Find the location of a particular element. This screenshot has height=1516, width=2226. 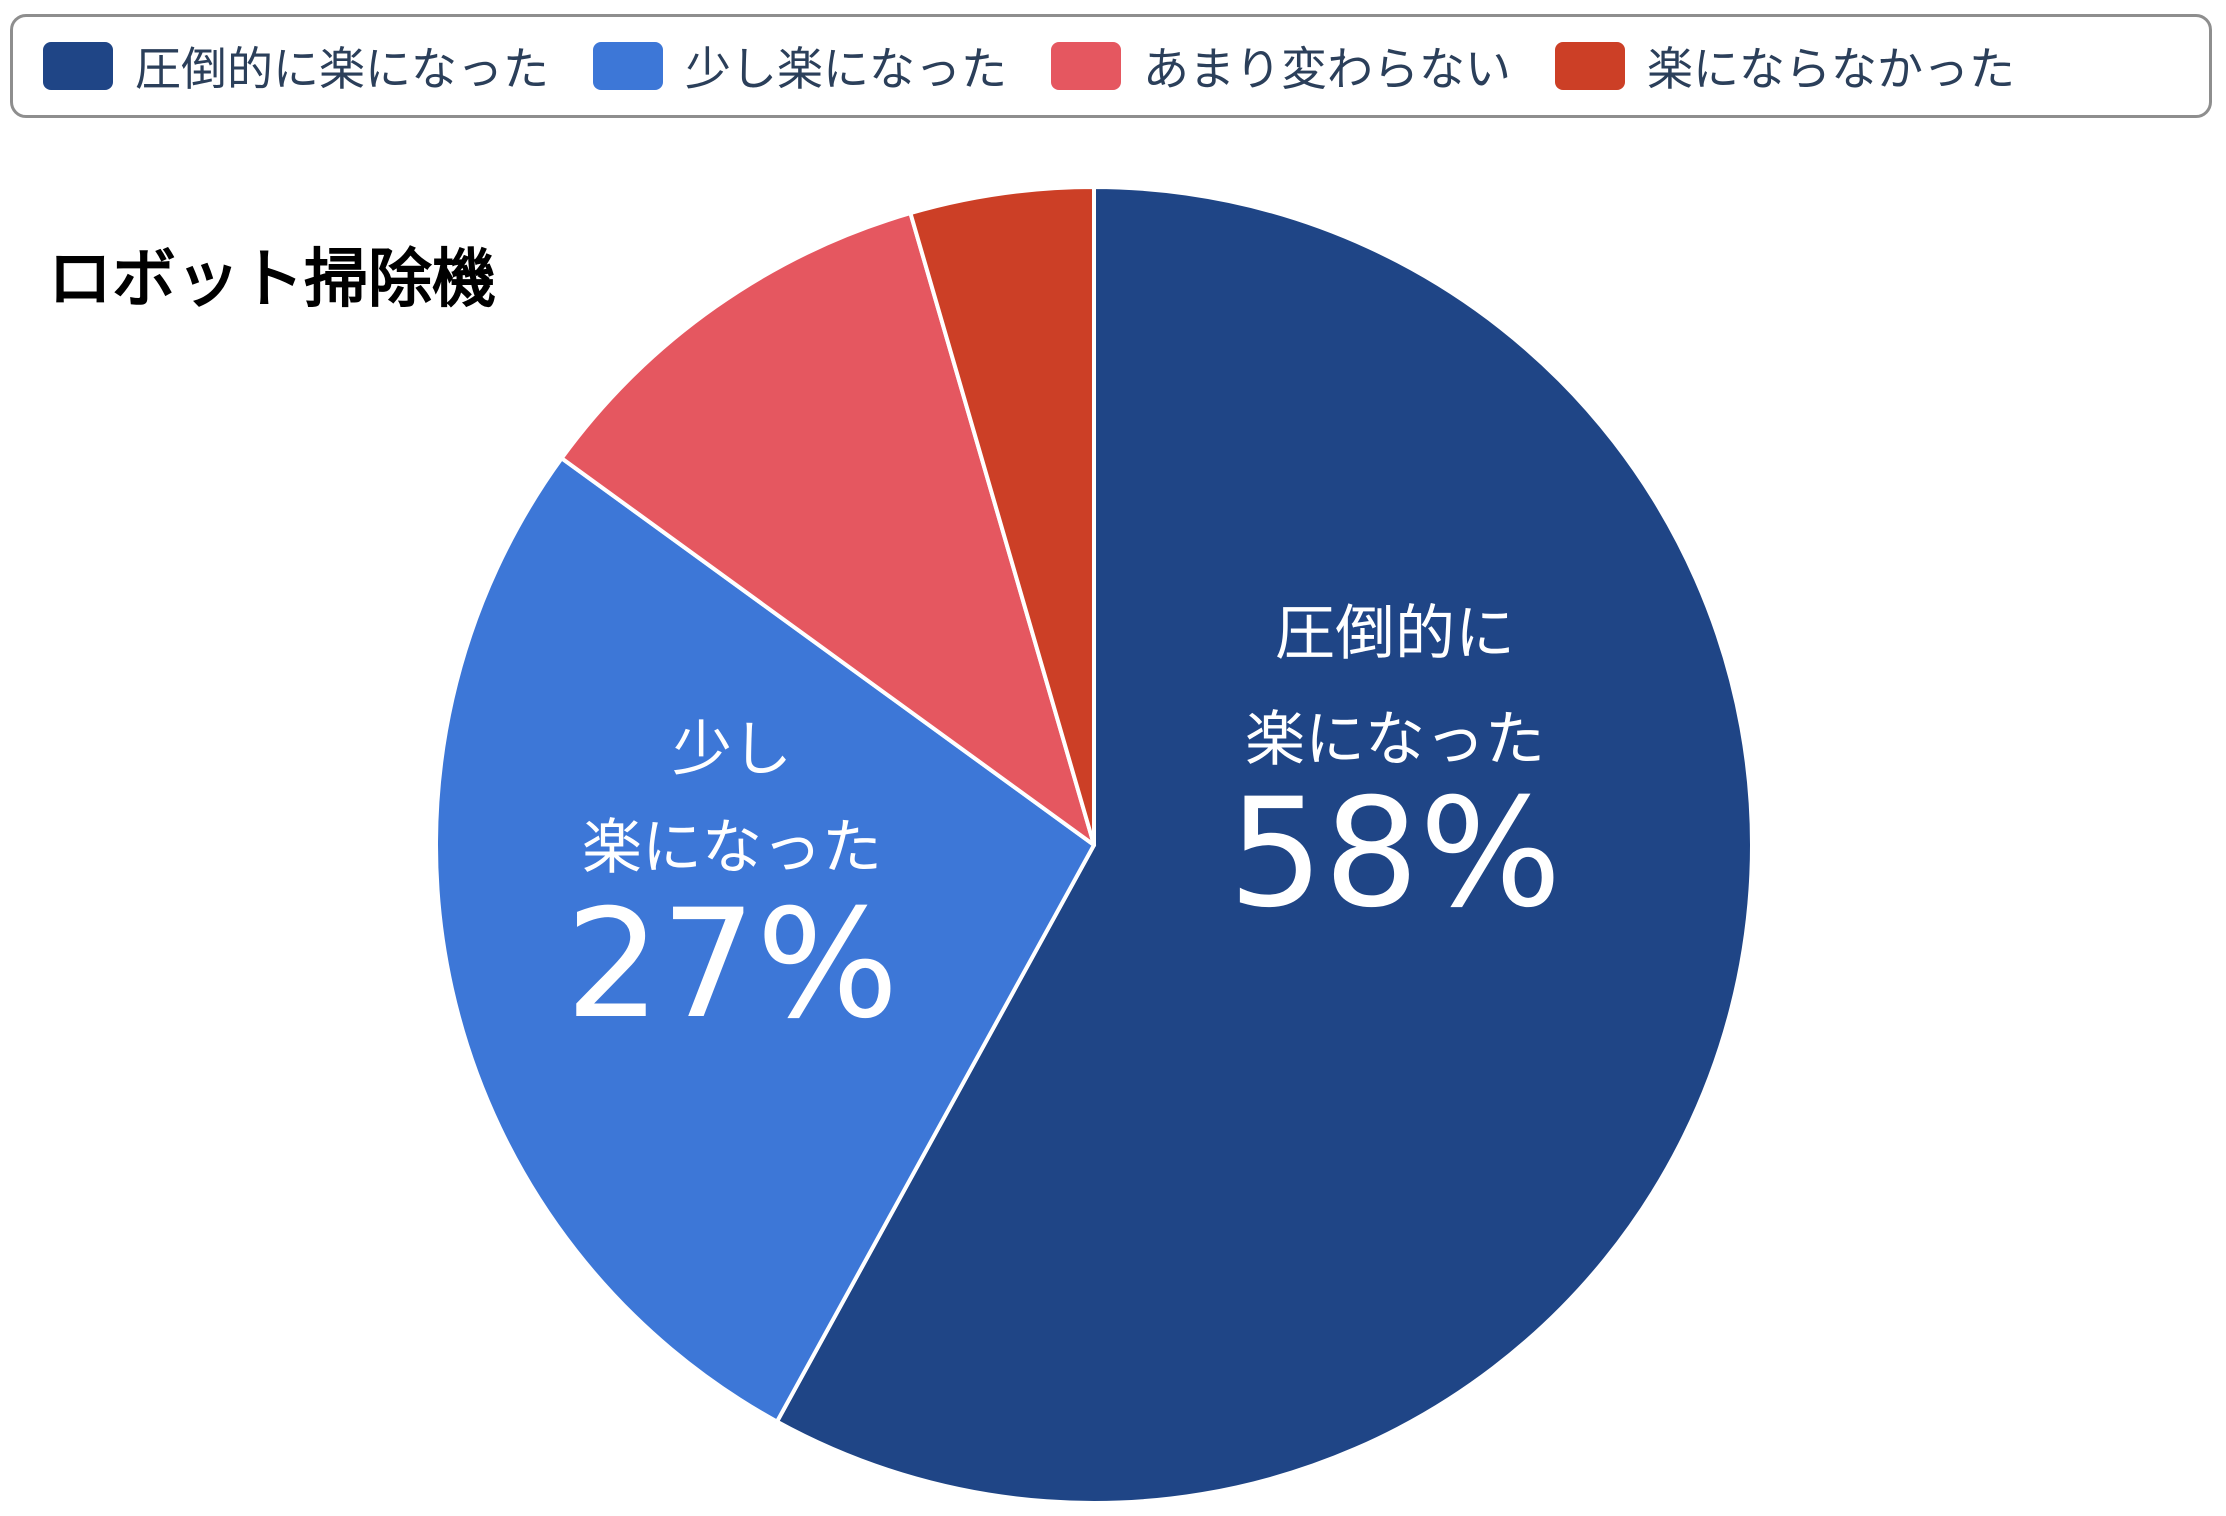

chart-legend: 圧倒的に楽になった 少し楽になった あまり変わらない 楽にならなかった is located at coordinates (1111, 66).